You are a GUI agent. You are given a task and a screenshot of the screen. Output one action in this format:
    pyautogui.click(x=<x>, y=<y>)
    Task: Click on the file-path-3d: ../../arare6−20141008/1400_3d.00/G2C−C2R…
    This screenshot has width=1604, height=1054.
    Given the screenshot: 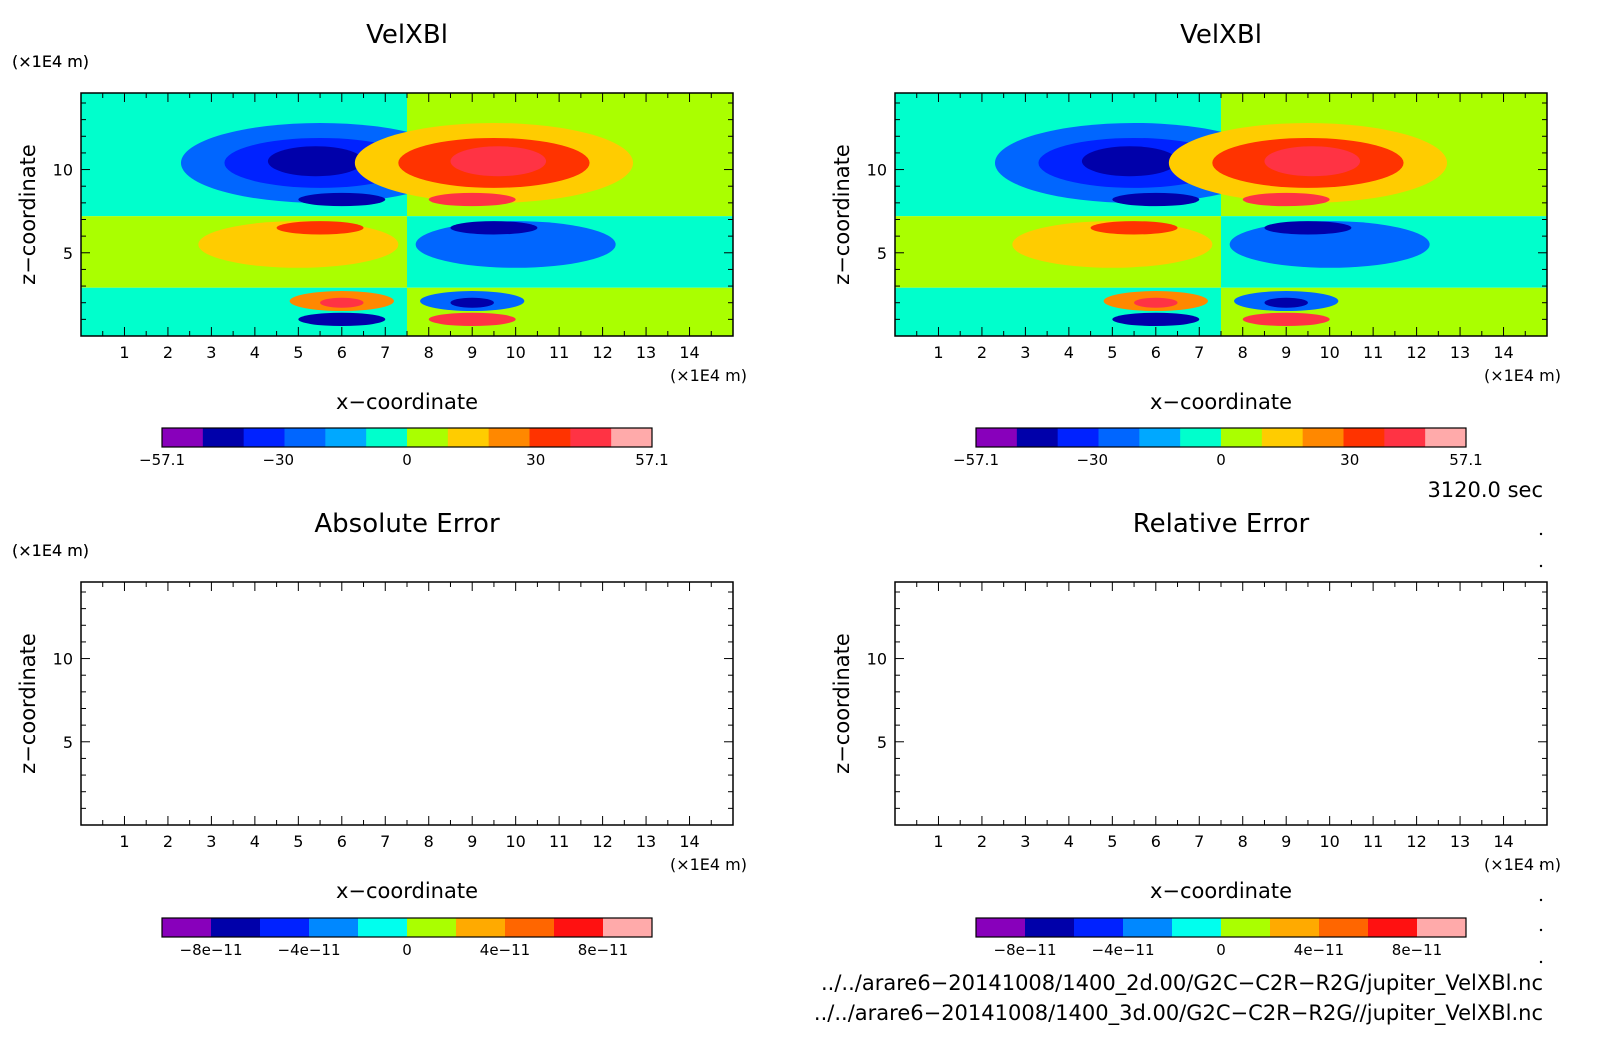 What is the action you would take?
    pyautogui.click(x=1178, y=1013)
    